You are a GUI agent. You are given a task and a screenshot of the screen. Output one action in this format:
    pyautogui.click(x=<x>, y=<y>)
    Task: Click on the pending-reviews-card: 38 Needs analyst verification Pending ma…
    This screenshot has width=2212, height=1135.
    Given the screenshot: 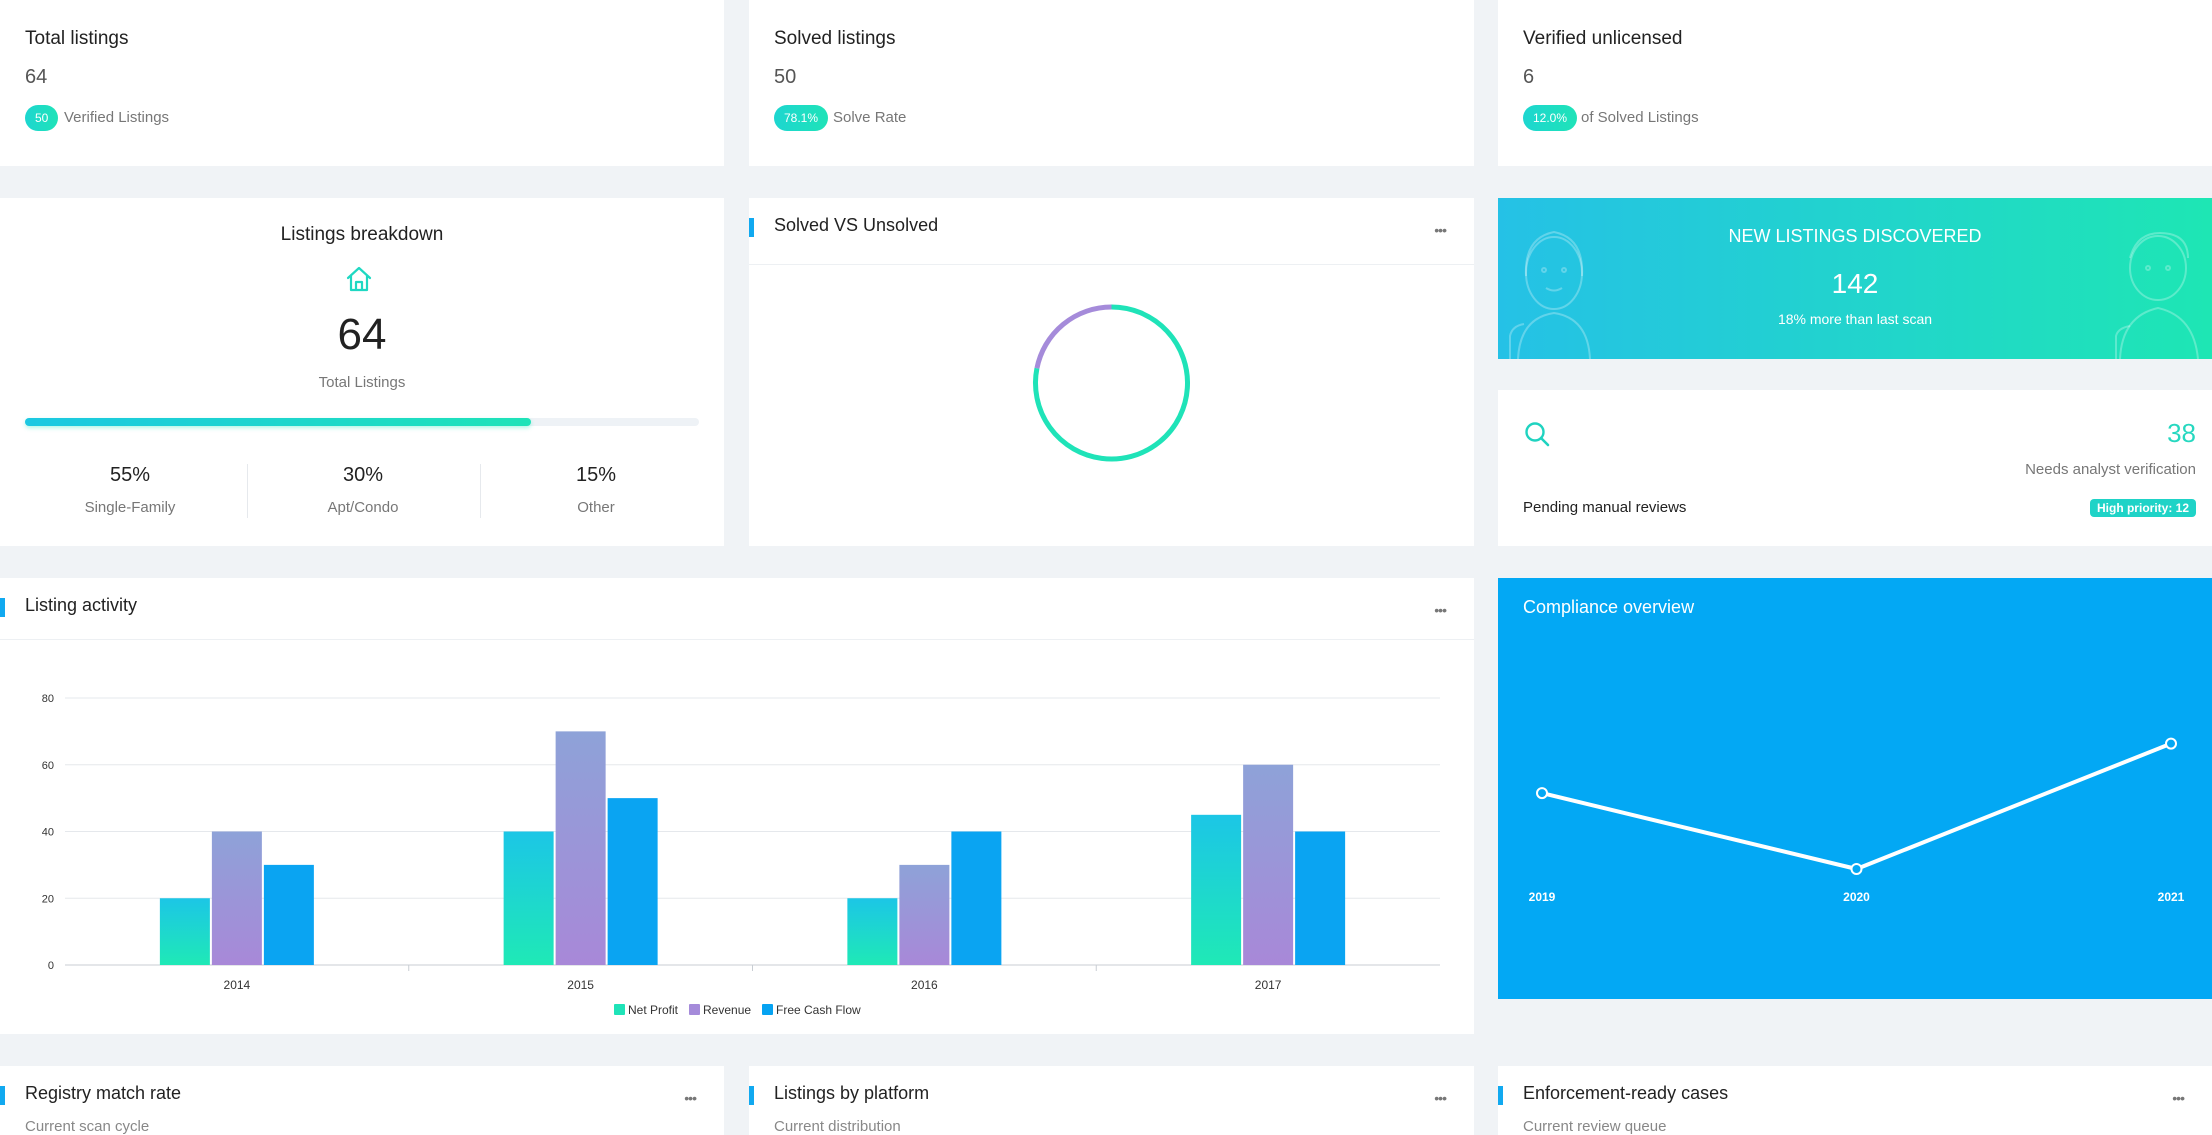 What is the action you would take?
    pyautogui.click(x=1855, y=468)
    